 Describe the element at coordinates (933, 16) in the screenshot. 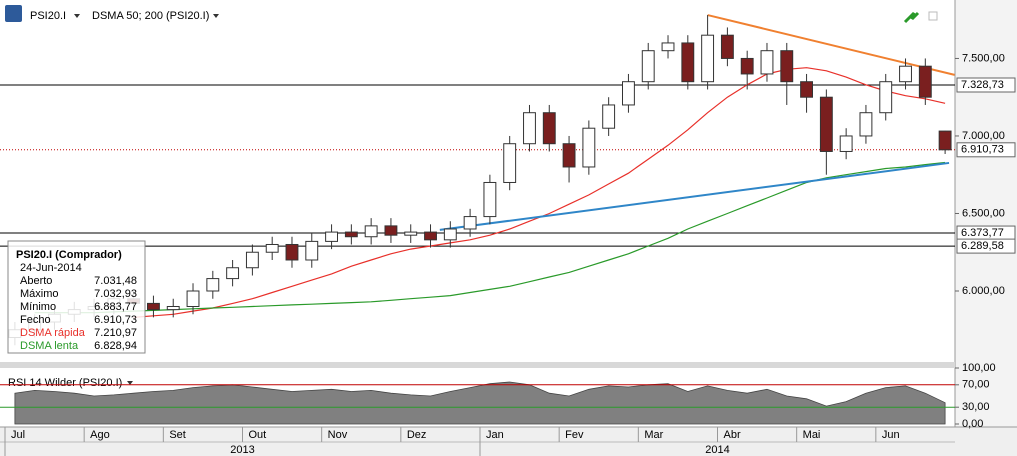

I see `window-icon` at that location.